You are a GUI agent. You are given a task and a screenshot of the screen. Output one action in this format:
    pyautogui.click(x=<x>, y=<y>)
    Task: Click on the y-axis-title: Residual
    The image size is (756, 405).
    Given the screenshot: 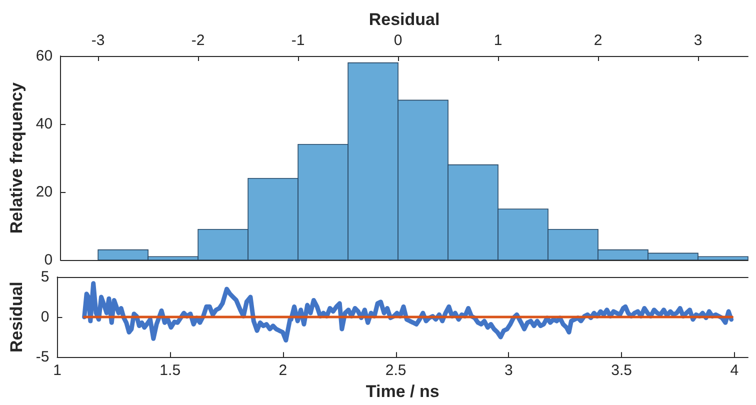 What is the action you would take?
    pyautogui.click(x=16, y=317)
    